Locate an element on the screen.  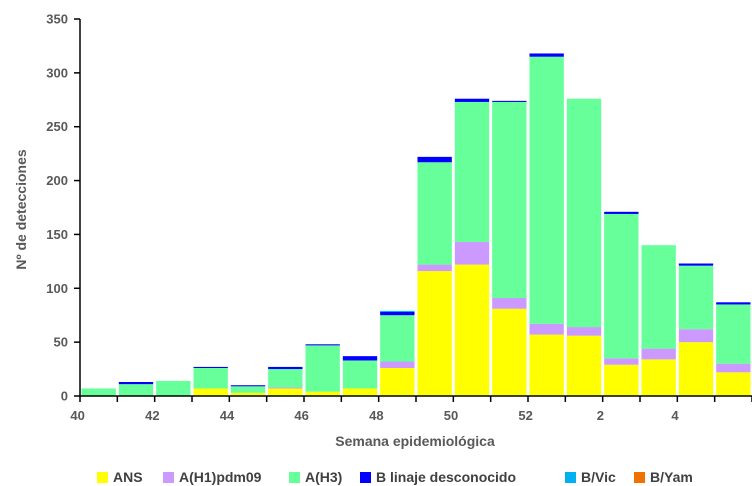
legend-label: B linaje desconocido is located at coordinates (446, 477).